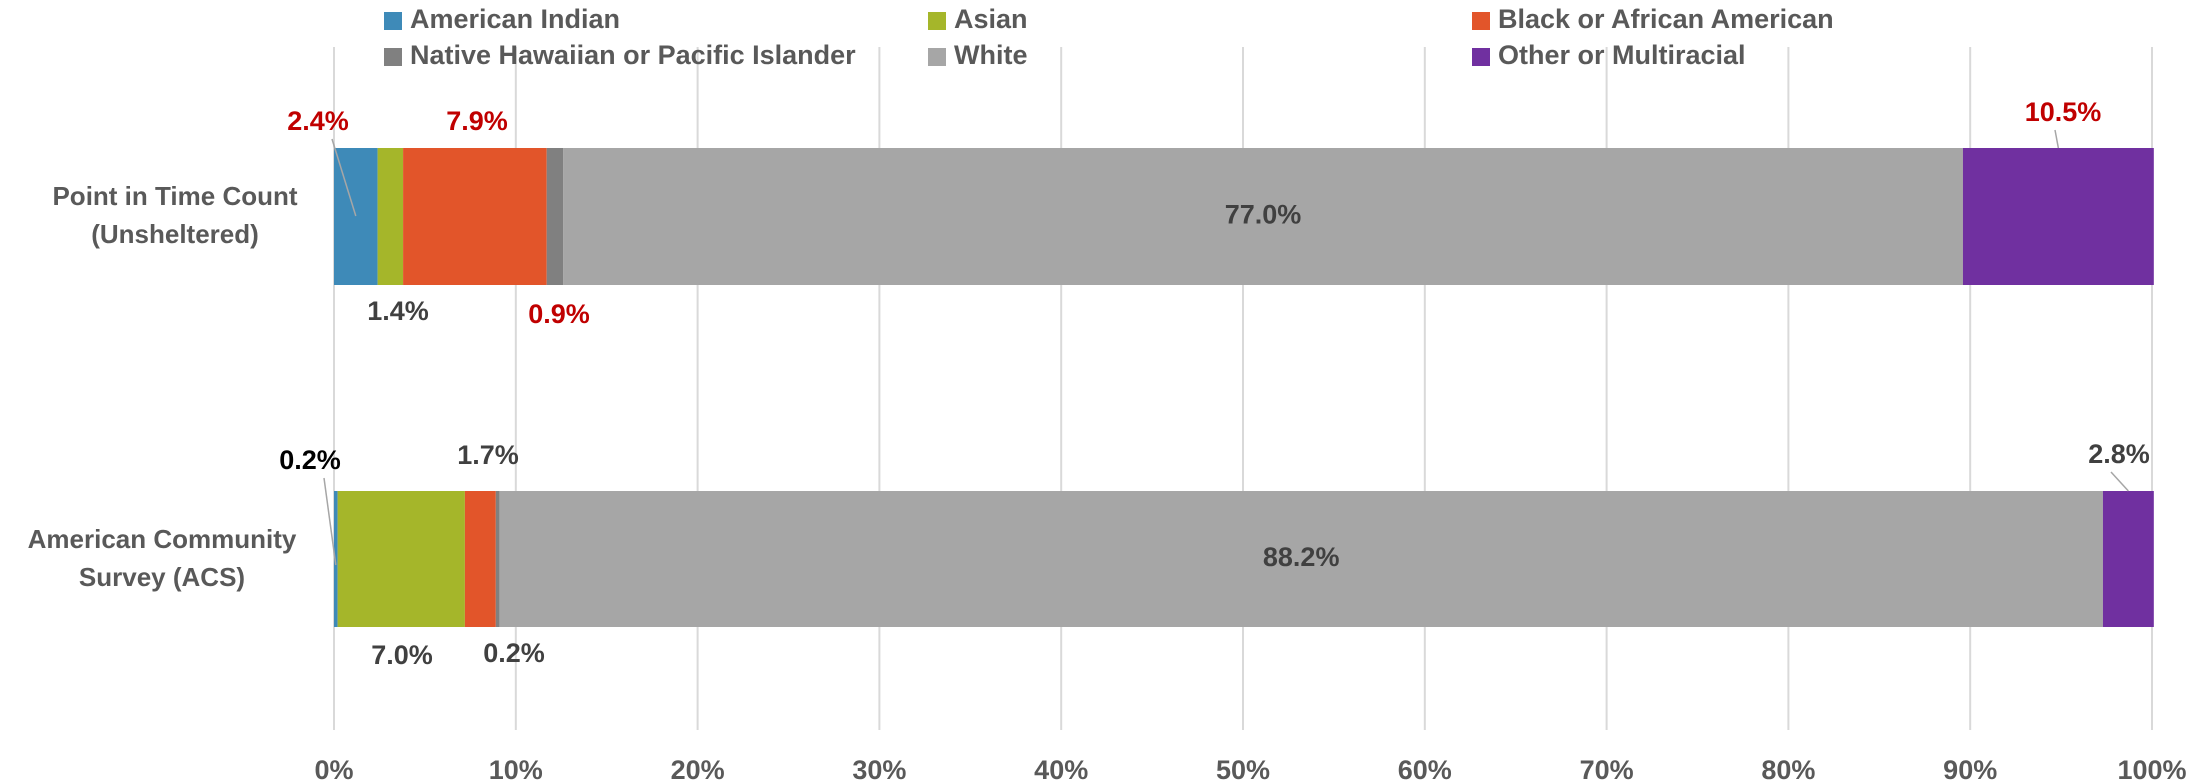  Describe the element at coordinates (991, 19) in the screenshot. I see `legend-label: Asian` at that location.